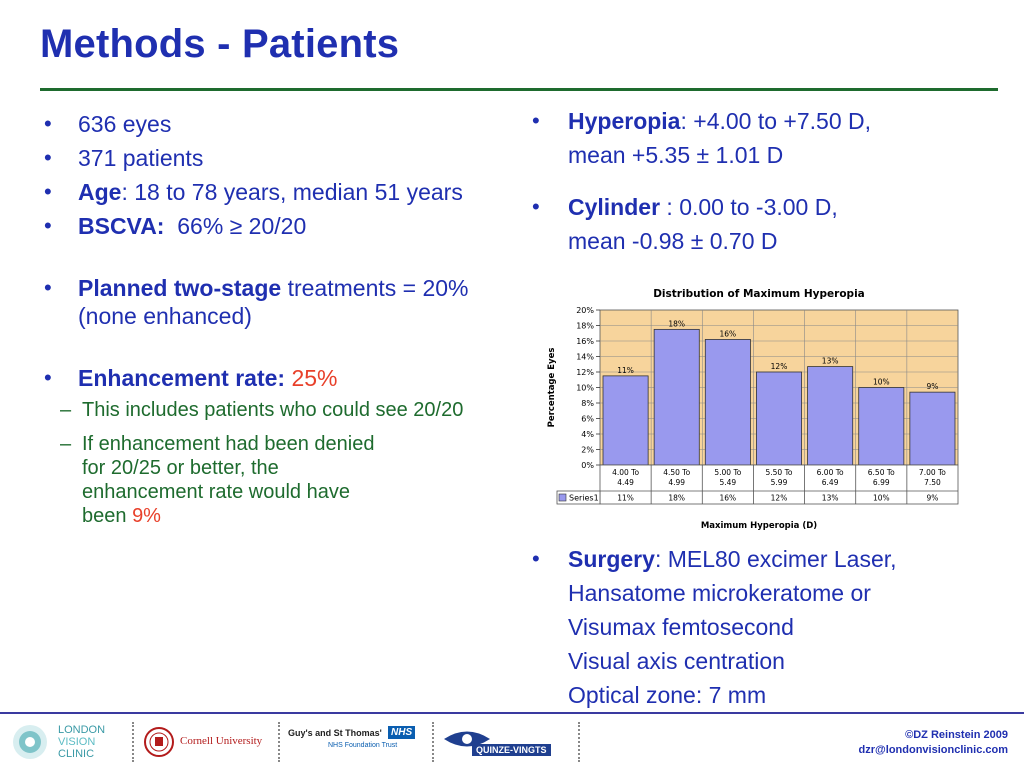 Image resolution: width=1024 pixels, height=768 pixels. Describe the element at coordinates (881, 498) in the screenshot. I see `table-value: 10%` at that location.